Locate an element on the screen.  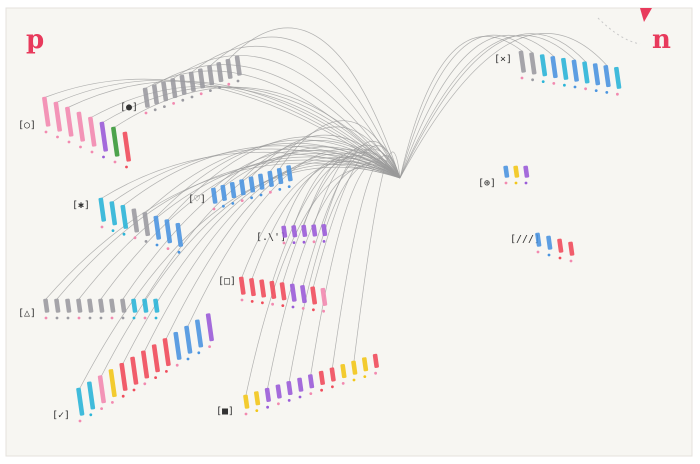
corner-letter-left: p is located at coordinates (35, 40).